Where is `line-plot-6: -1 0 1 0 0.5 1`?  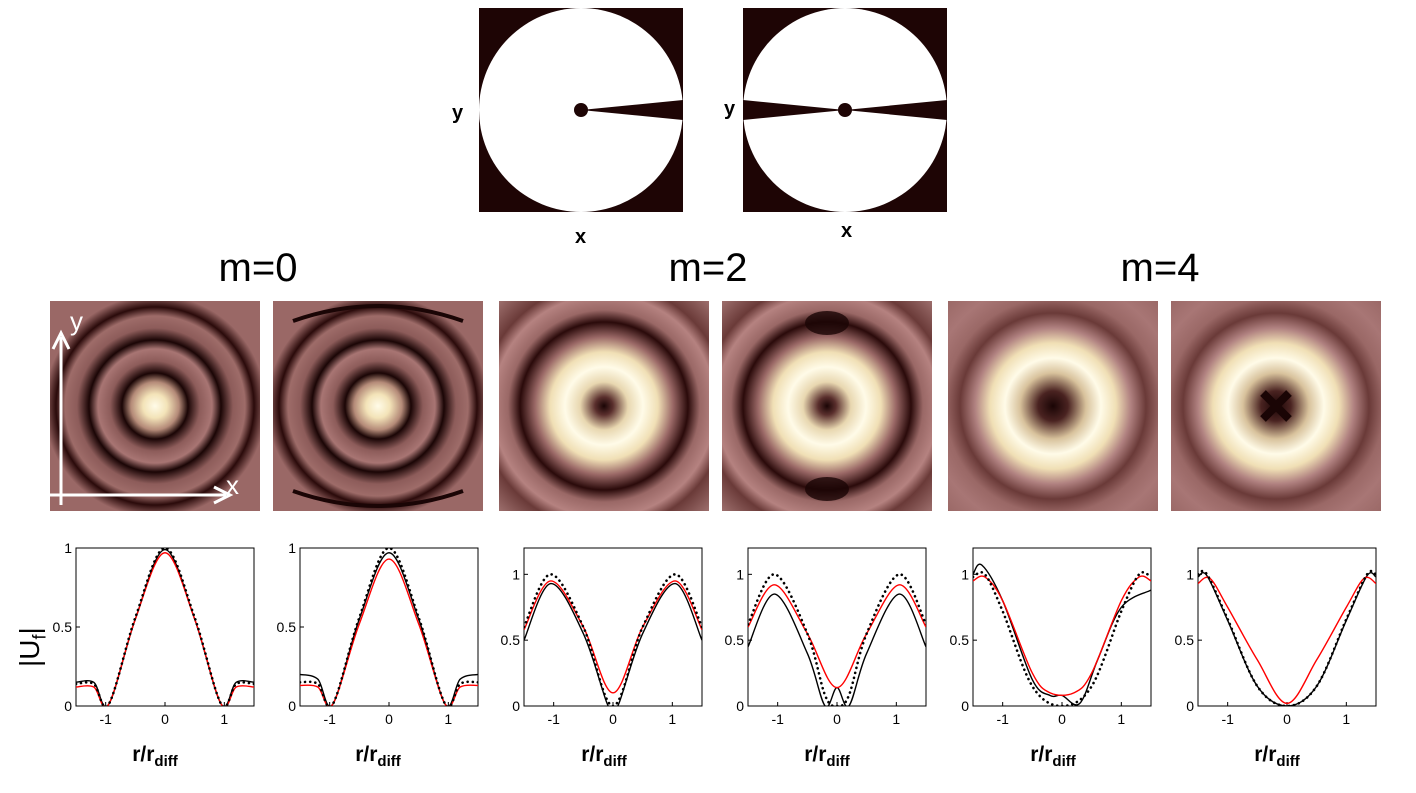 line-plot-6: -1 0 1 0 0.5 1 is located at coordinates (1275, 650).